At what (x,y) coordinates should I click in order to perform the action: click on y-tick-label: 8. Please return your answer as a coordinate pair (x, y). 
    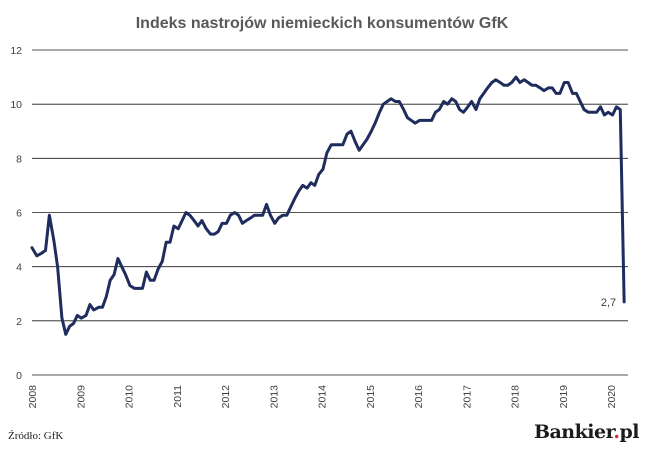
    Looking at the image, I should click on (19, 159).